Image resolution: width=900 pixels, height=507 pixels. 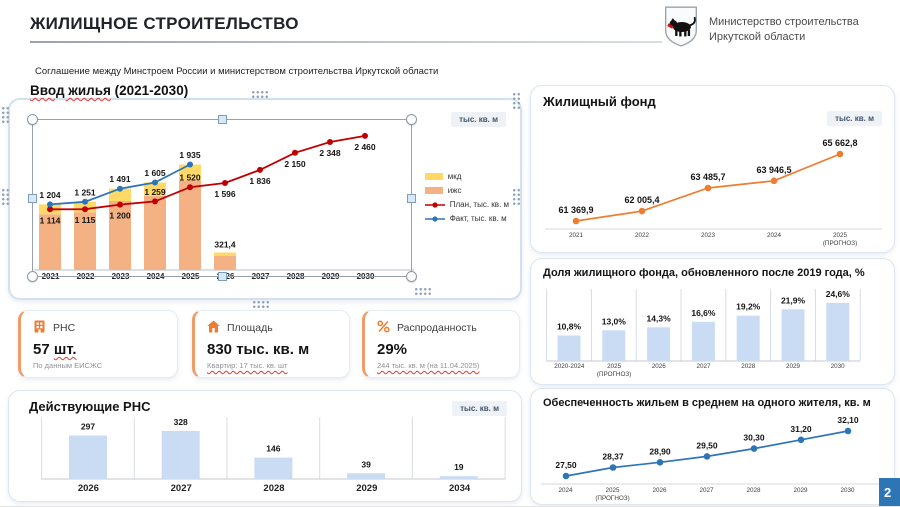 What do you see at coordinates (707, 445) in the screenshot?
I see `svg-text: 29,50` at bounding box center [707, 445].